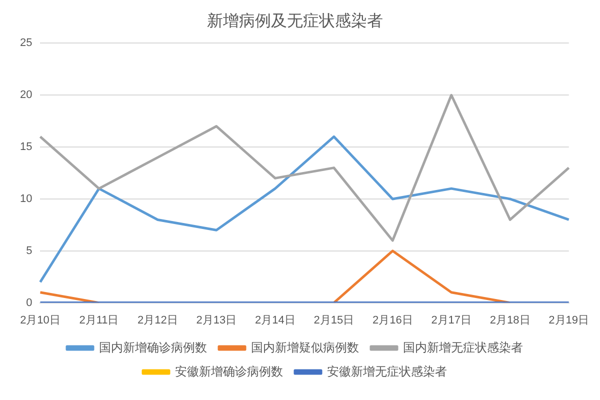 The width and height of the screenshot is (600, 400). Describe the element at coordinates (158, 320) in the screenshot. I see `x-tick-label: 2月12日` at that location.